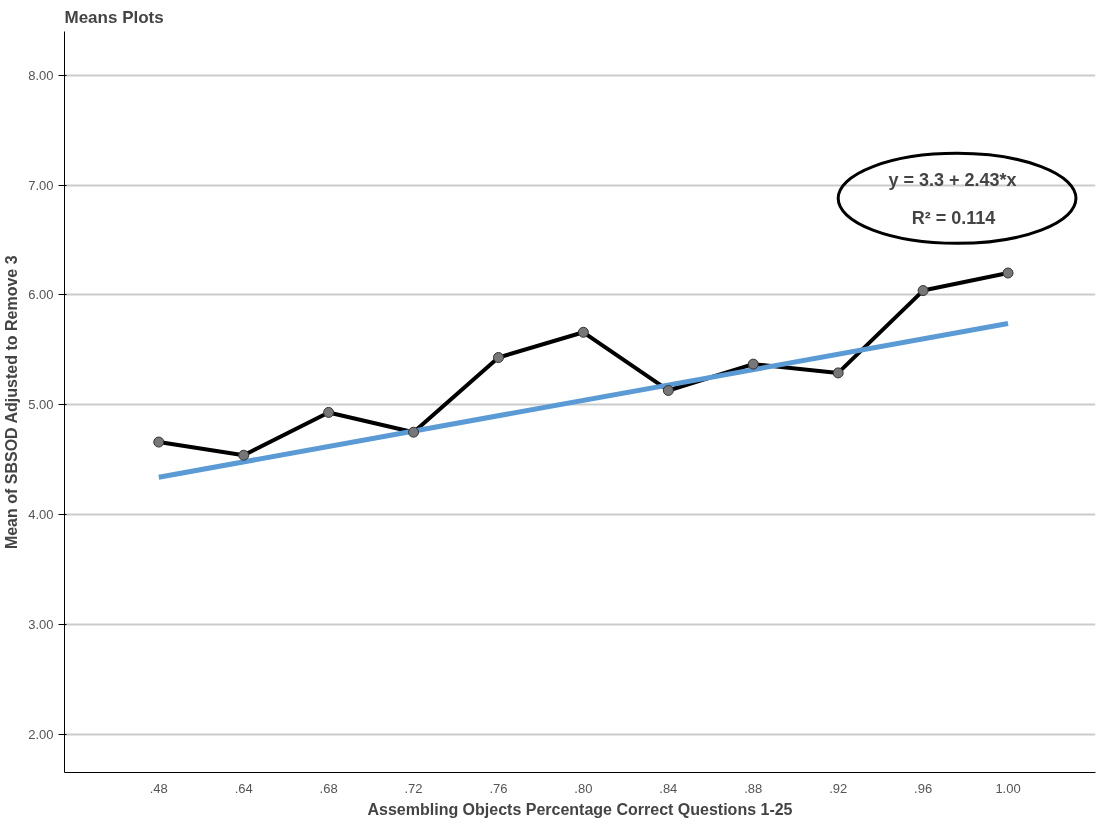 Image resolution: width=1103 pixels, height=824 pixels. Describe the element at coordinates (668, 788) in the screenshot. I see `x-tick-label: .84` at that location.